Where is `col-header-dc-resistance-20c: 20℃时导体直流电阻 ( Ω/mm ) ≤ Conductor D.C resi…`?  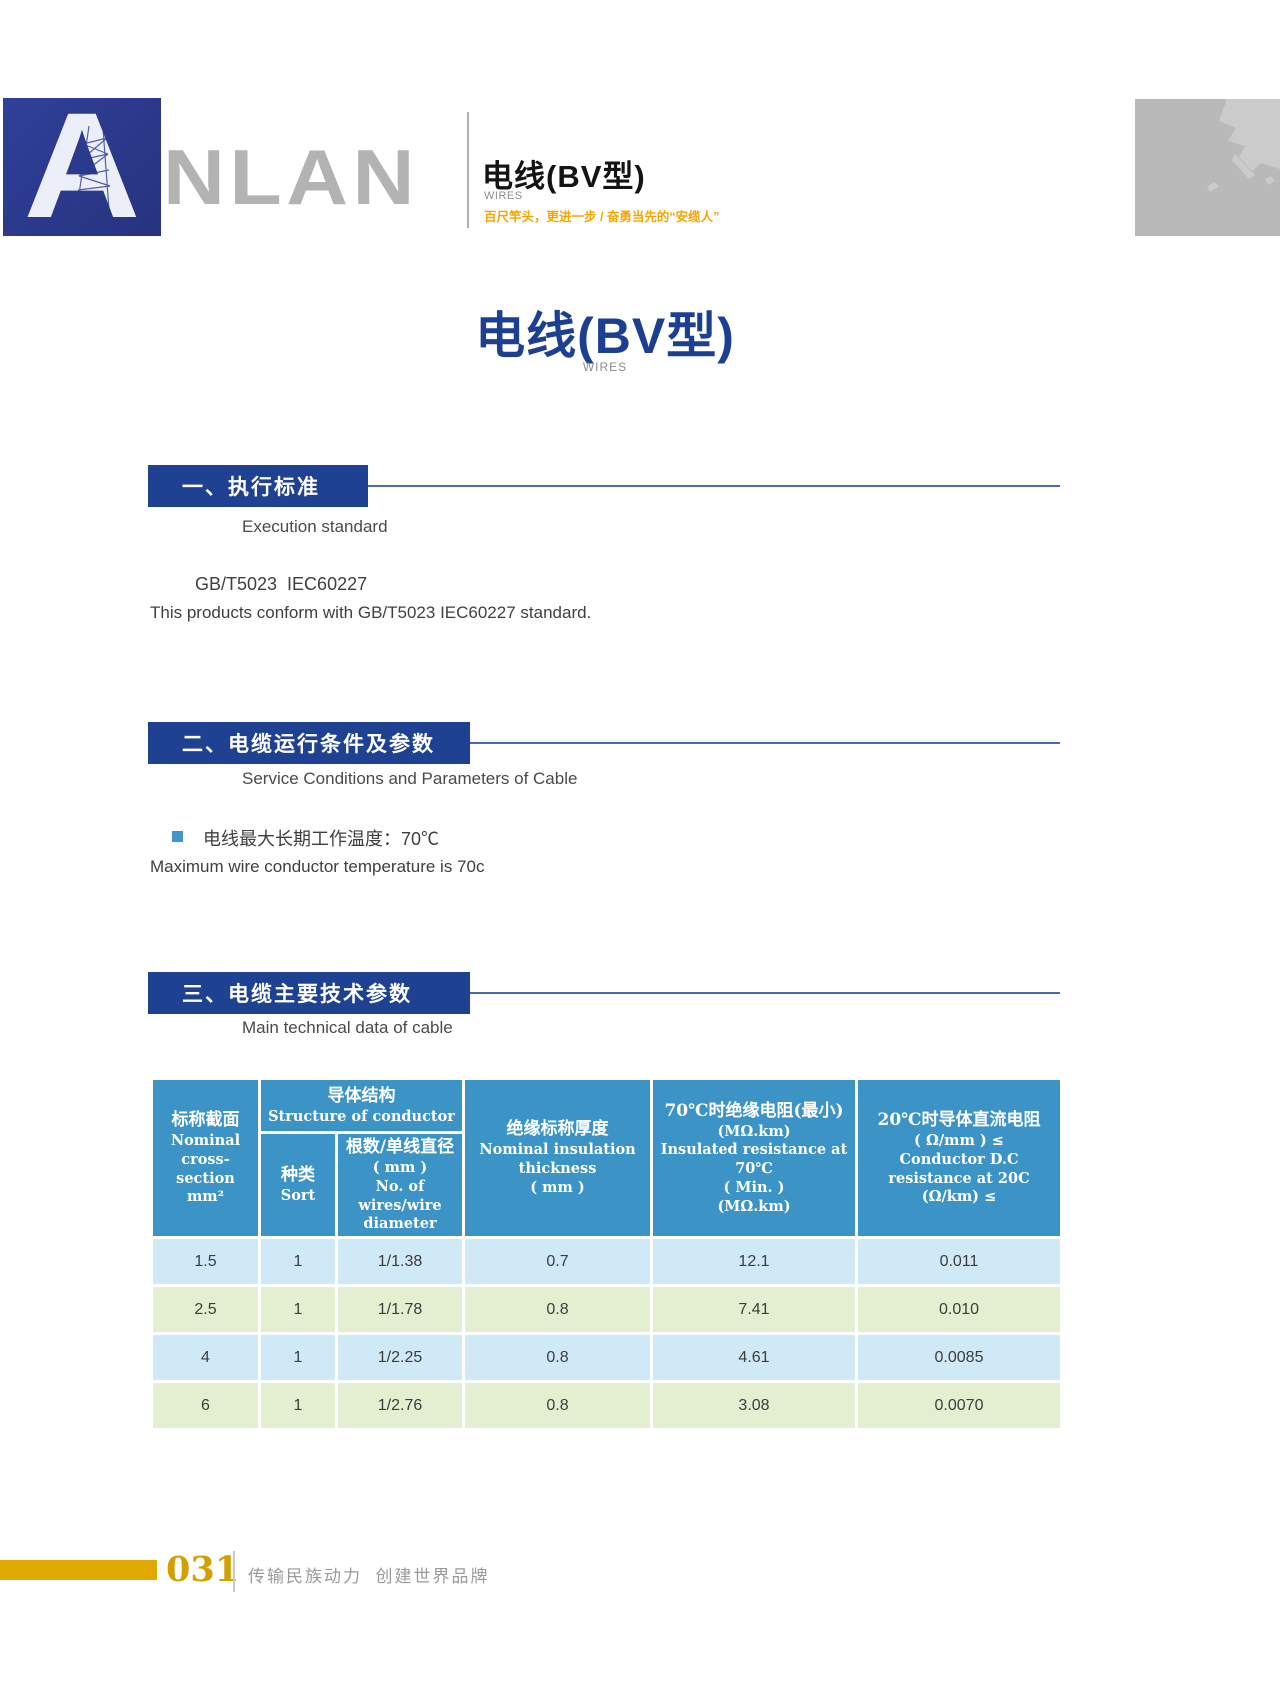 col-header-dc-resistance-20c: 20℃时导体直流电阻 ( Ω/mm ) ≤ Conductor D.C resi… is located at coordinates (959, 1158).